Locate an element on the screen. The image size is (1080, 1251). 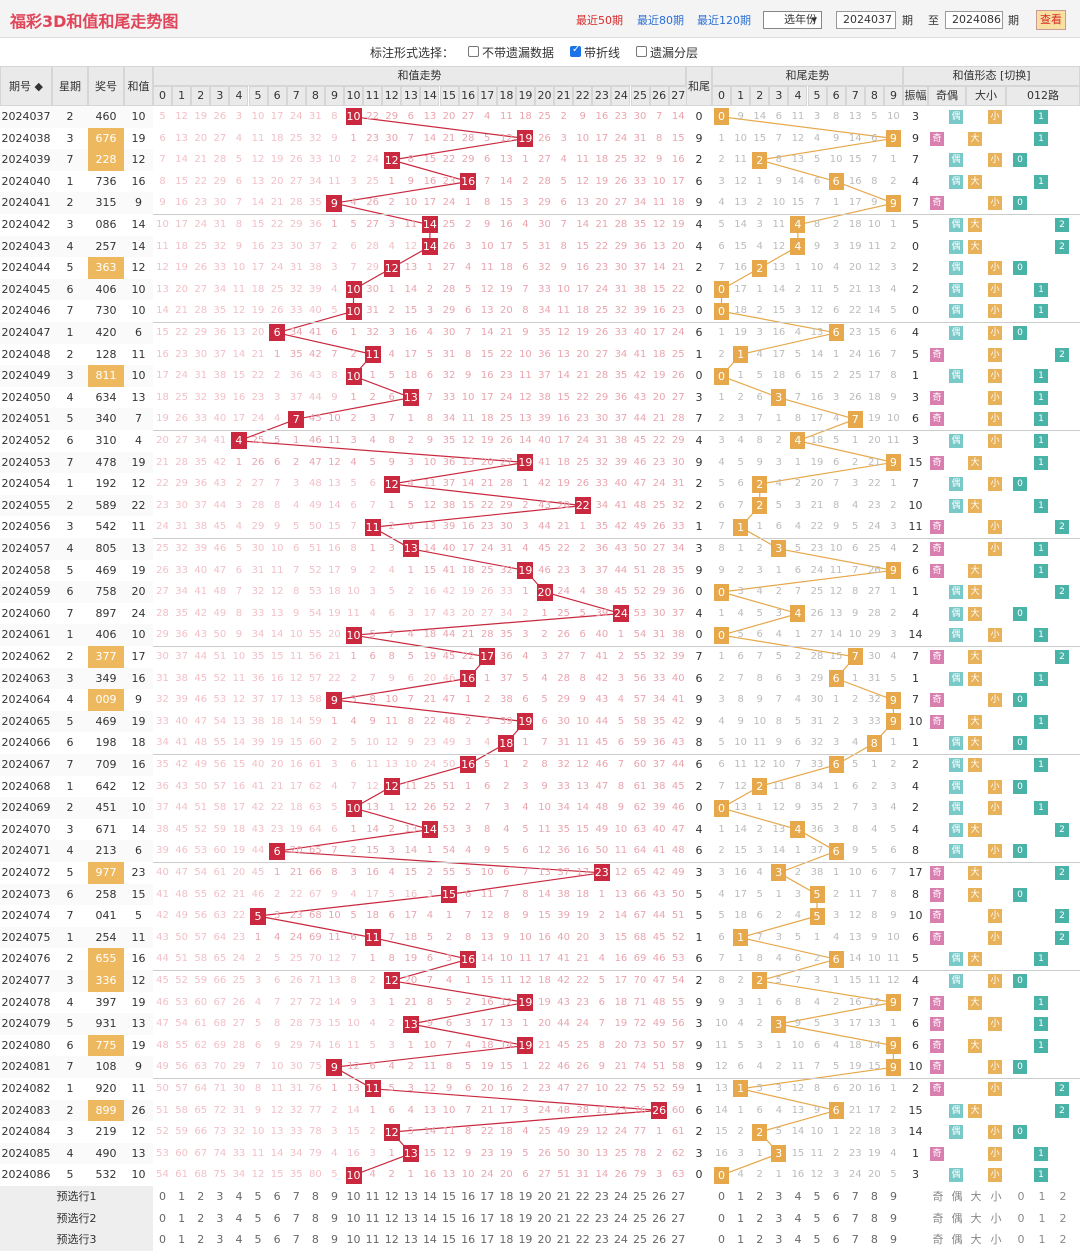
no-miss-checkbox is located at coordinates (473, 51).